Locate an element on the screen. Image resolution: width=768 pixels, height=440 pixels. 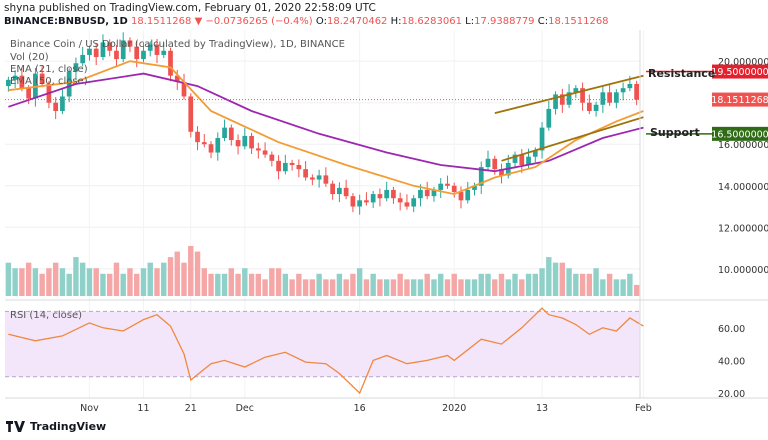
footer-brand: TradingView is located at coordinates (56, 426).